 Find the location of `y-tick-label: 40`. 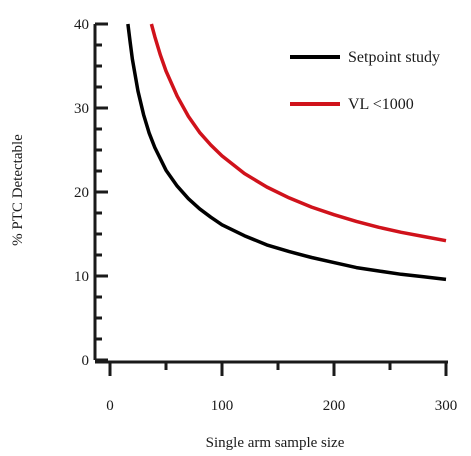

y-tick-label: 40 is located at coordinates (81, 25).